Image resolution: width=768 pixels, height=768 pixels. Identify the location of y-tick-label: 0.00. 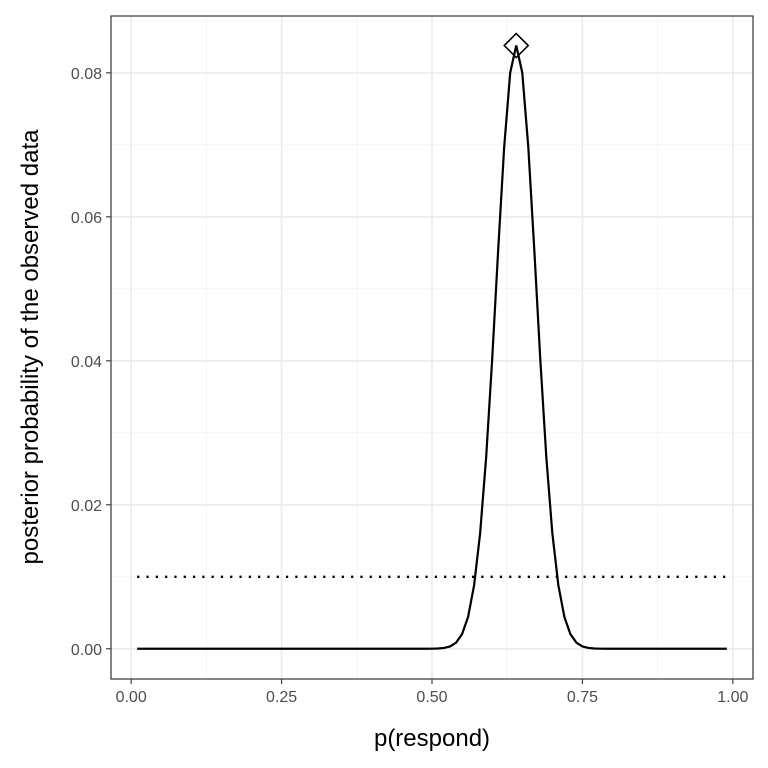
(86, 650).